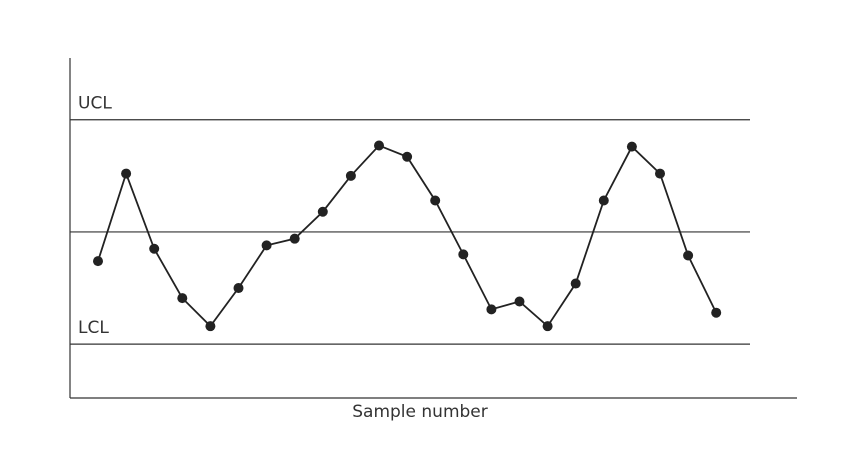 Image resolution: width=868 pixels, height=449 pixels. I want to click on control-line-label: LCL, so click(93, 328).